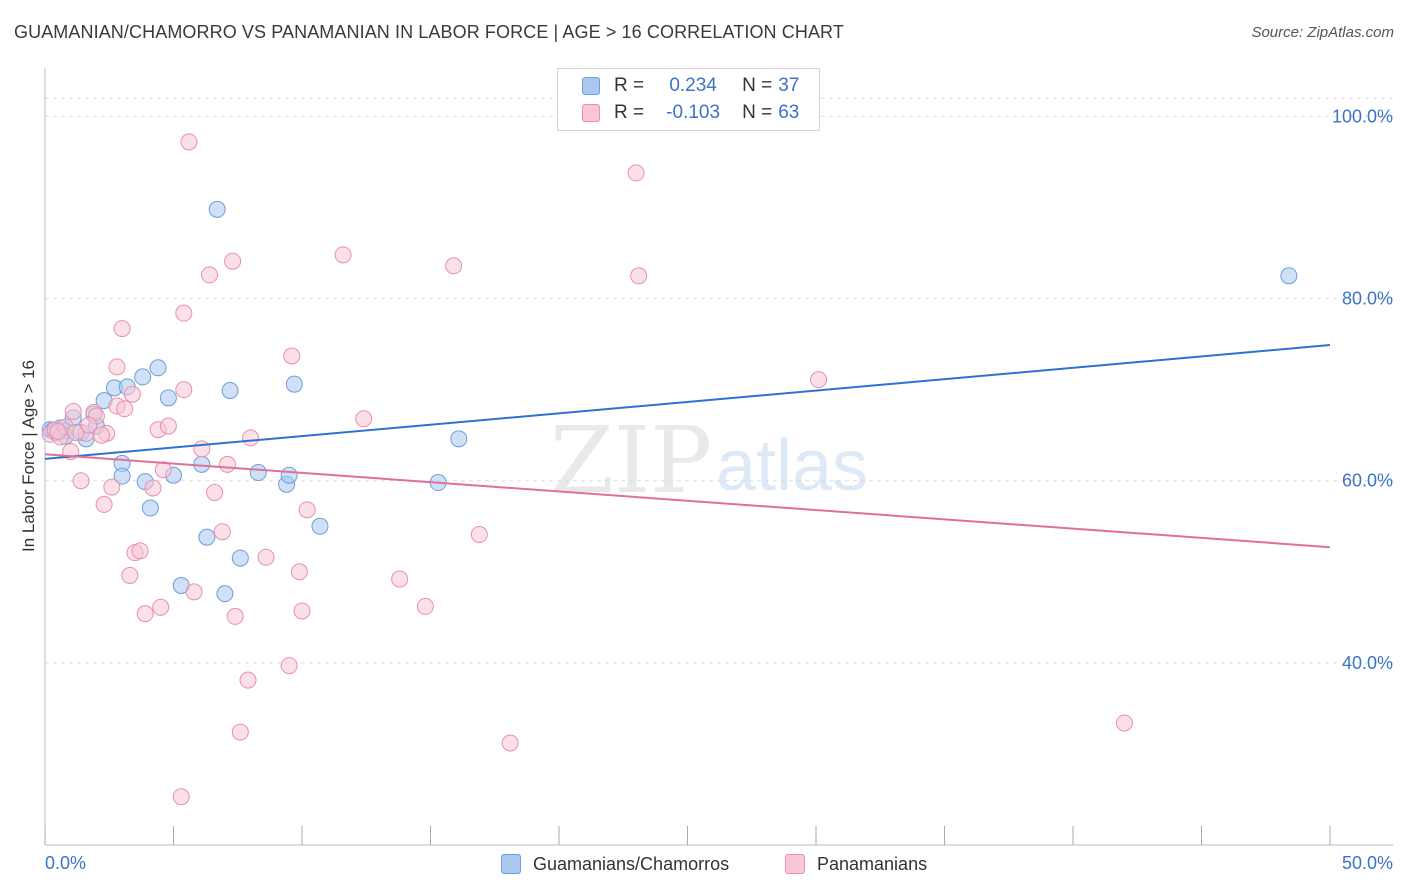  What do you see at coordinates (631, 460) in the screenshot?
I see `watermark-zip: ZIP` at bounding box center [631, 460].